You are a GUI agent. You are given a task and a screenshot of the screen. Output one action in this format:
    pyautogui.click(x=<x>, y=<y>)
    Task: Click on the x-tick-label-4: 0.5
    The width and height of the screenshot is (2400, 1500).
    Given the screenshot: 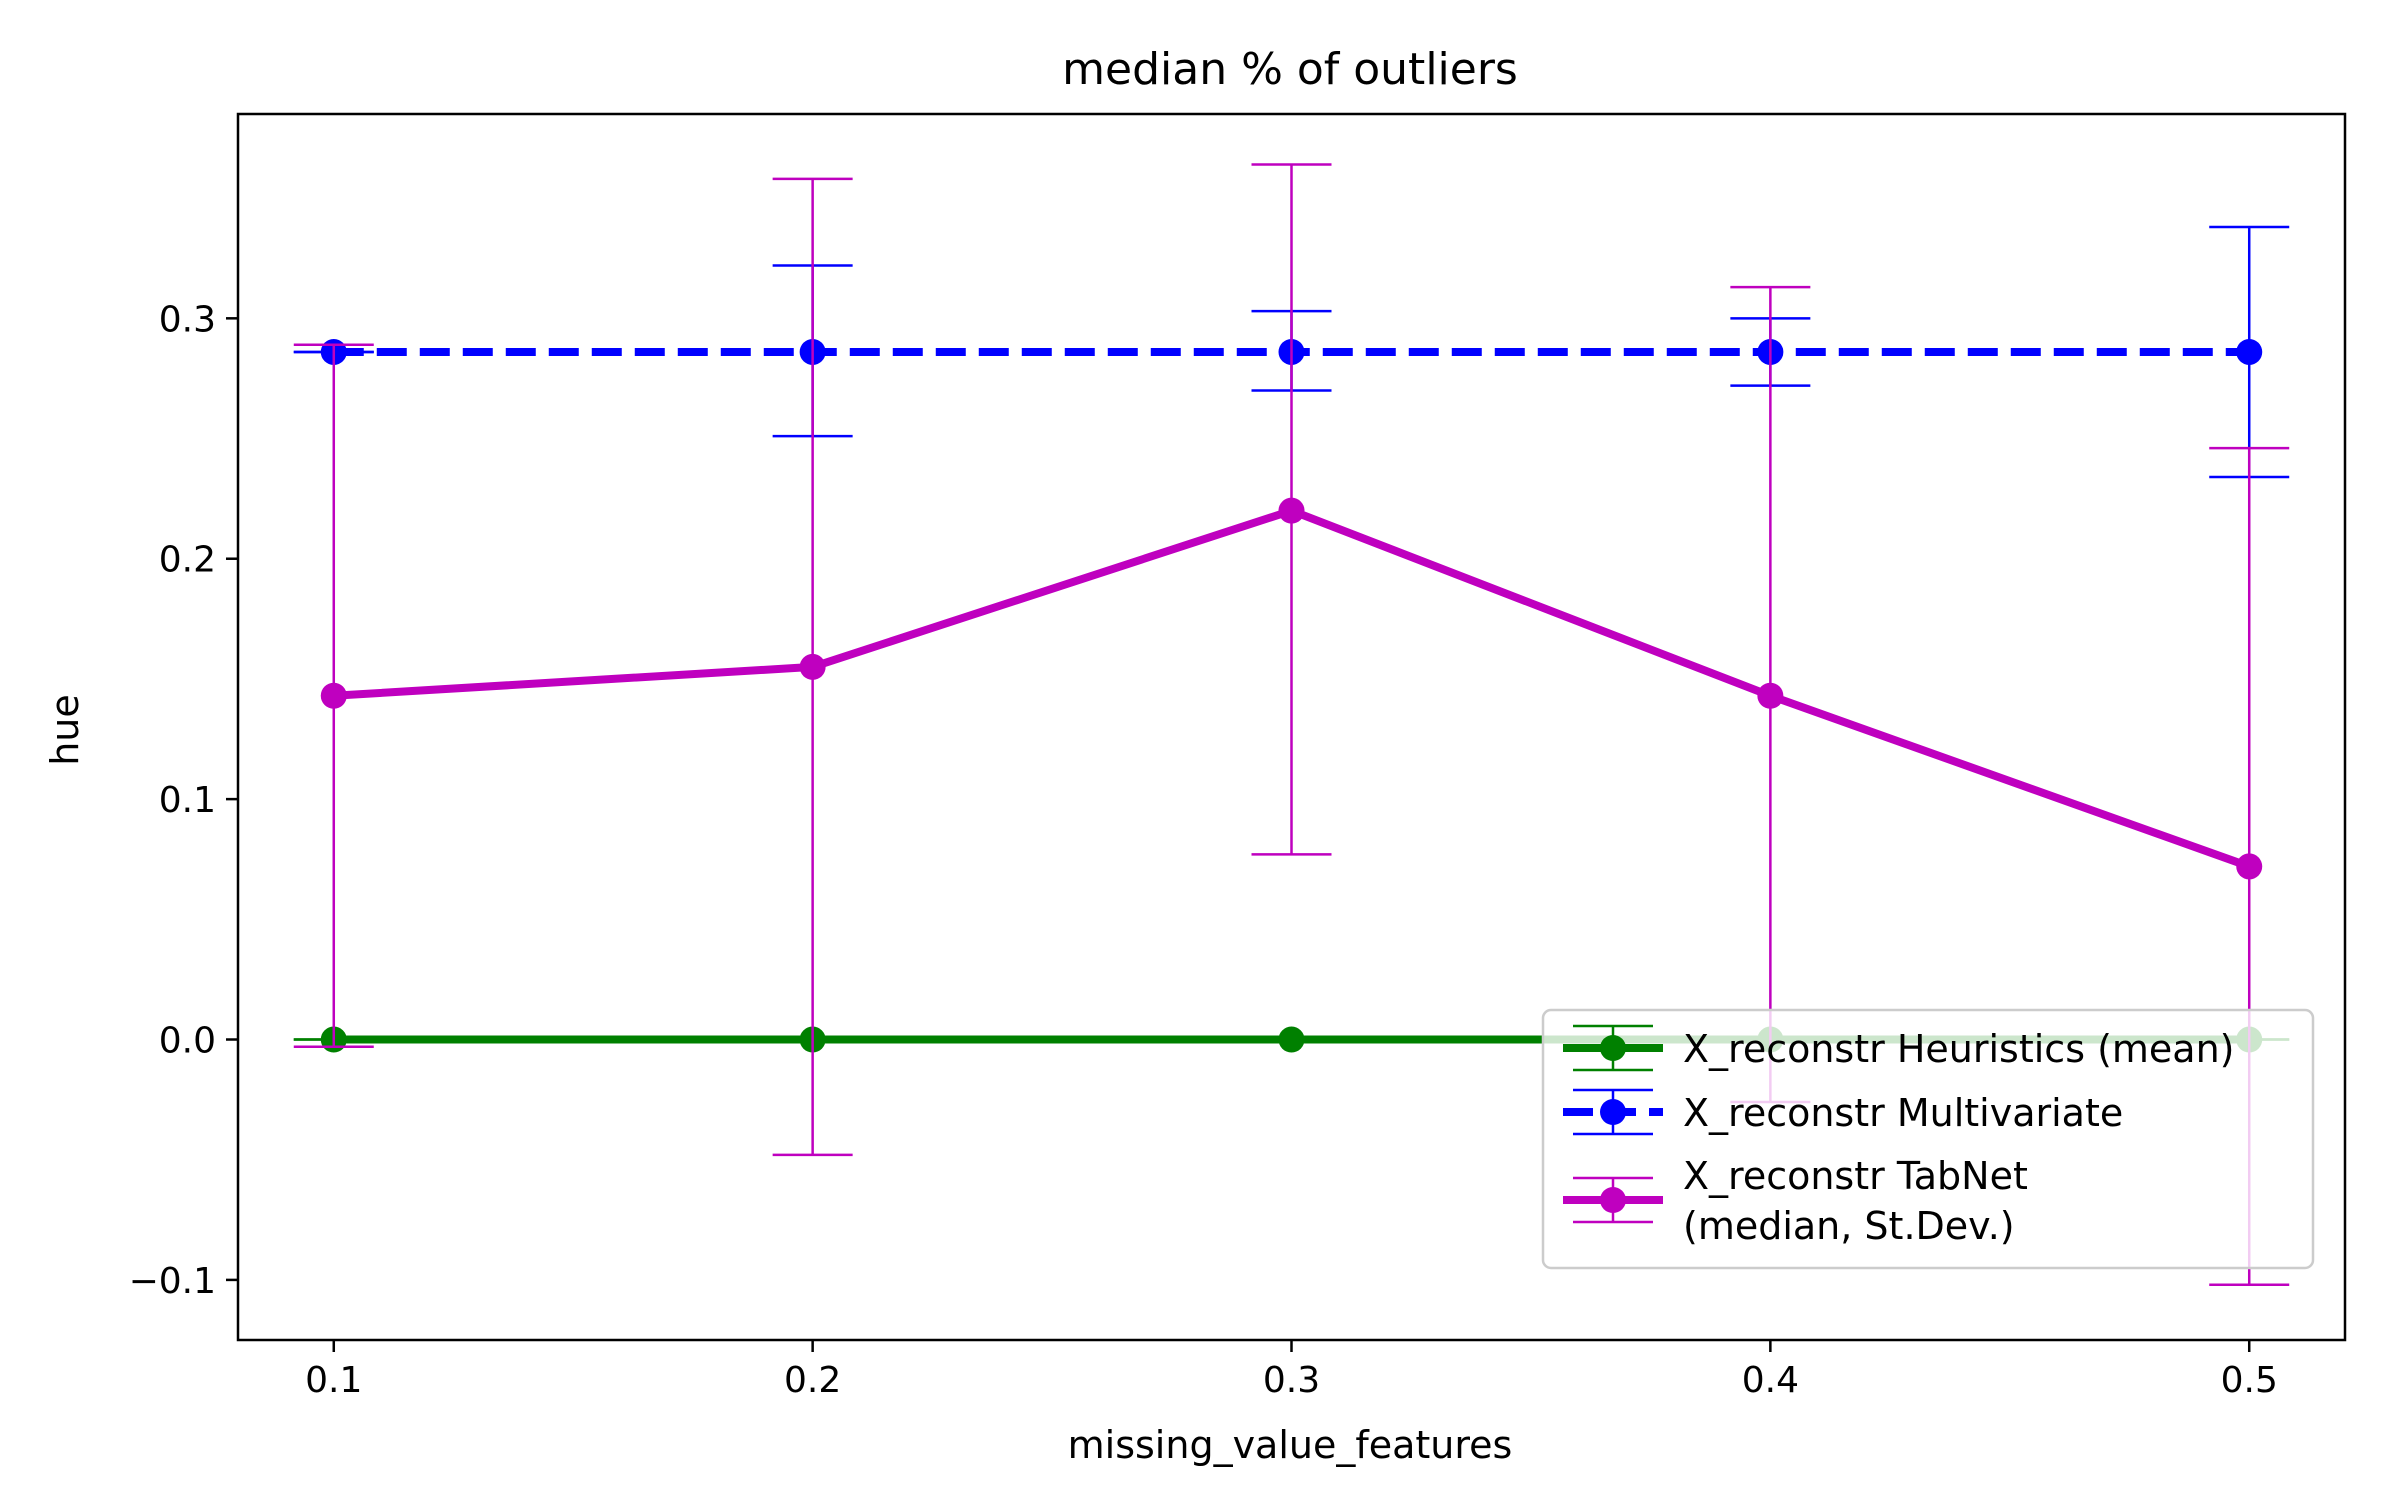 What is the action you would take?
    pyautogui.click(x=2249, y=1380)
    